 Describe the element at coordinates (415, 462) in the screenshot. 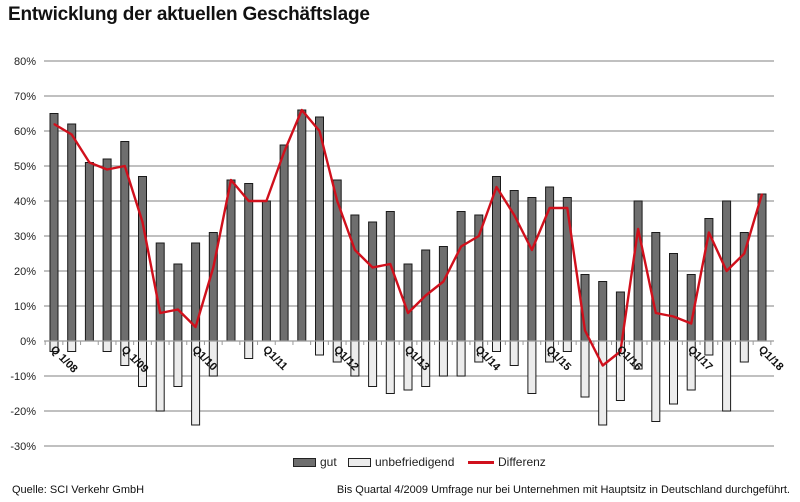

I see `legend-label-unbefriedigend: unbefriedigend` at that location.